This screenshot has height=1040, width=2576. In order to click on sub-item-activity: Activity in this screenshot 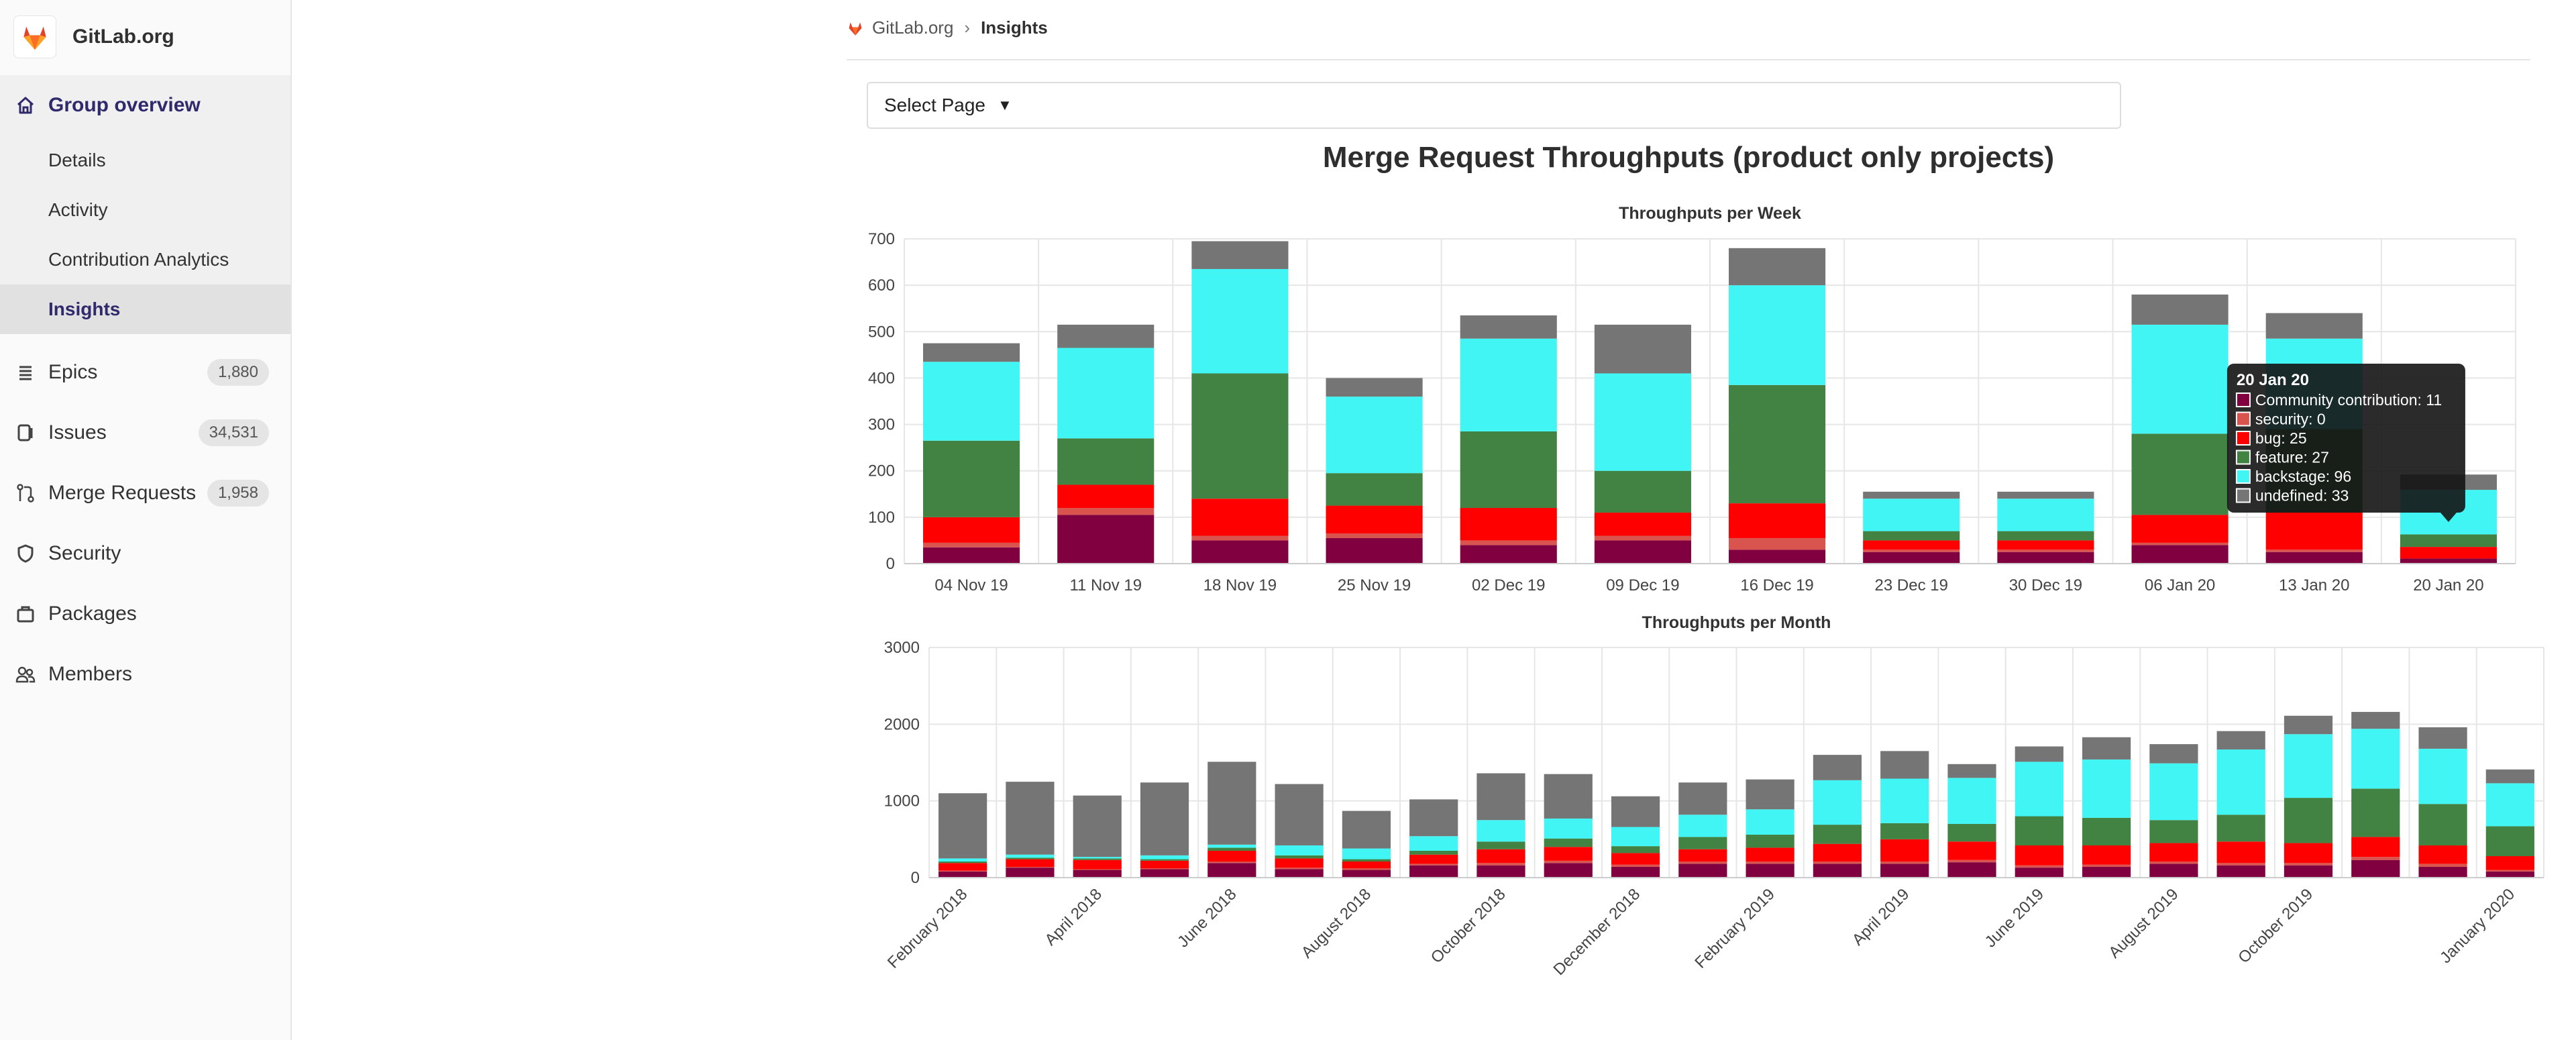, I will do `click(145, 210)`.